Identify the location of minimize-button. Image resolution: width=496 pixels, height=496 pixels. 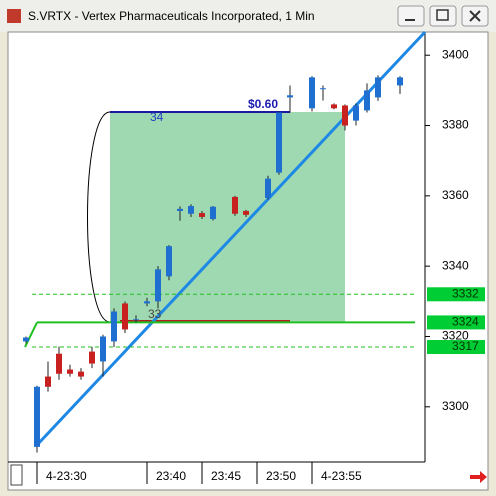
(411, 16).